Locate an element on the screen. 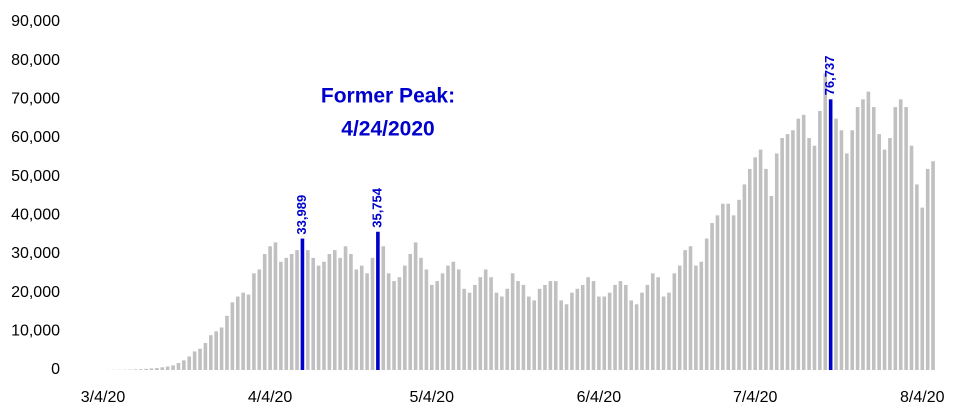 This screenshot has width=960, height=414. y-tick-label: 70,000 is located at coordinates (35, 99).